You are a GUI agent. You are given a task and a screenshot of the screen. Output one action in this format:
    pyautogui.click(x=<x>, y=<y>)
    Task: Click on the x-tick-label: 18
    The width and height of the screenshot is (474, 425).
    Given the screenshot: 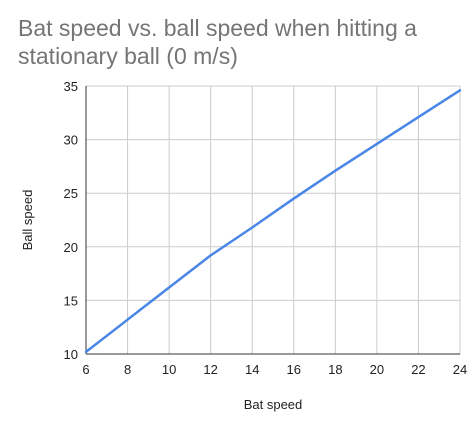 What is the action you would take?
    pyautogui.click(x=335, y=369)
    